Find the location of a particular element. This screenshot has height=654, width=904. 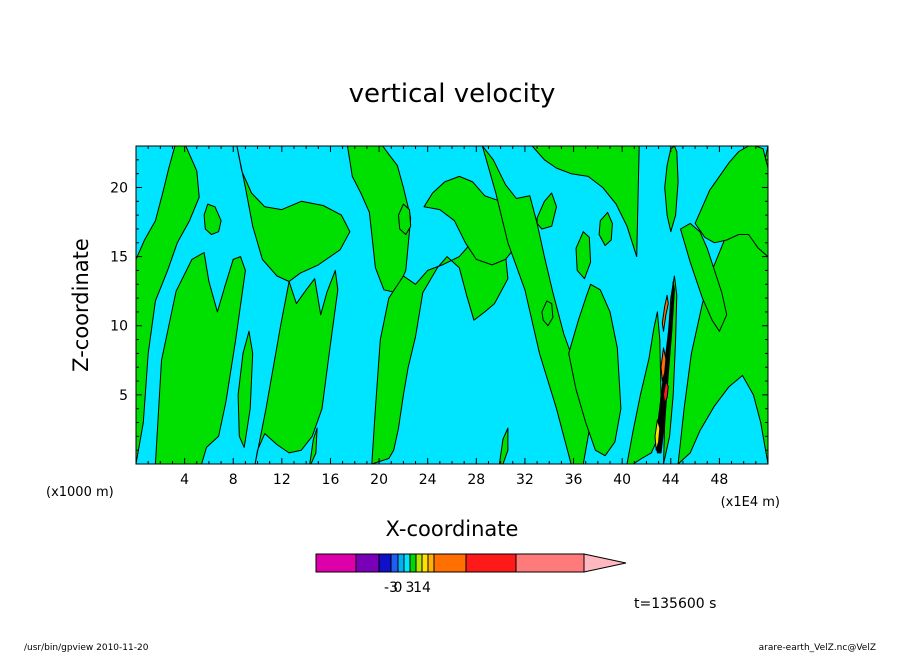

x-tick-label: 12 is located at coordinates (282, 480).